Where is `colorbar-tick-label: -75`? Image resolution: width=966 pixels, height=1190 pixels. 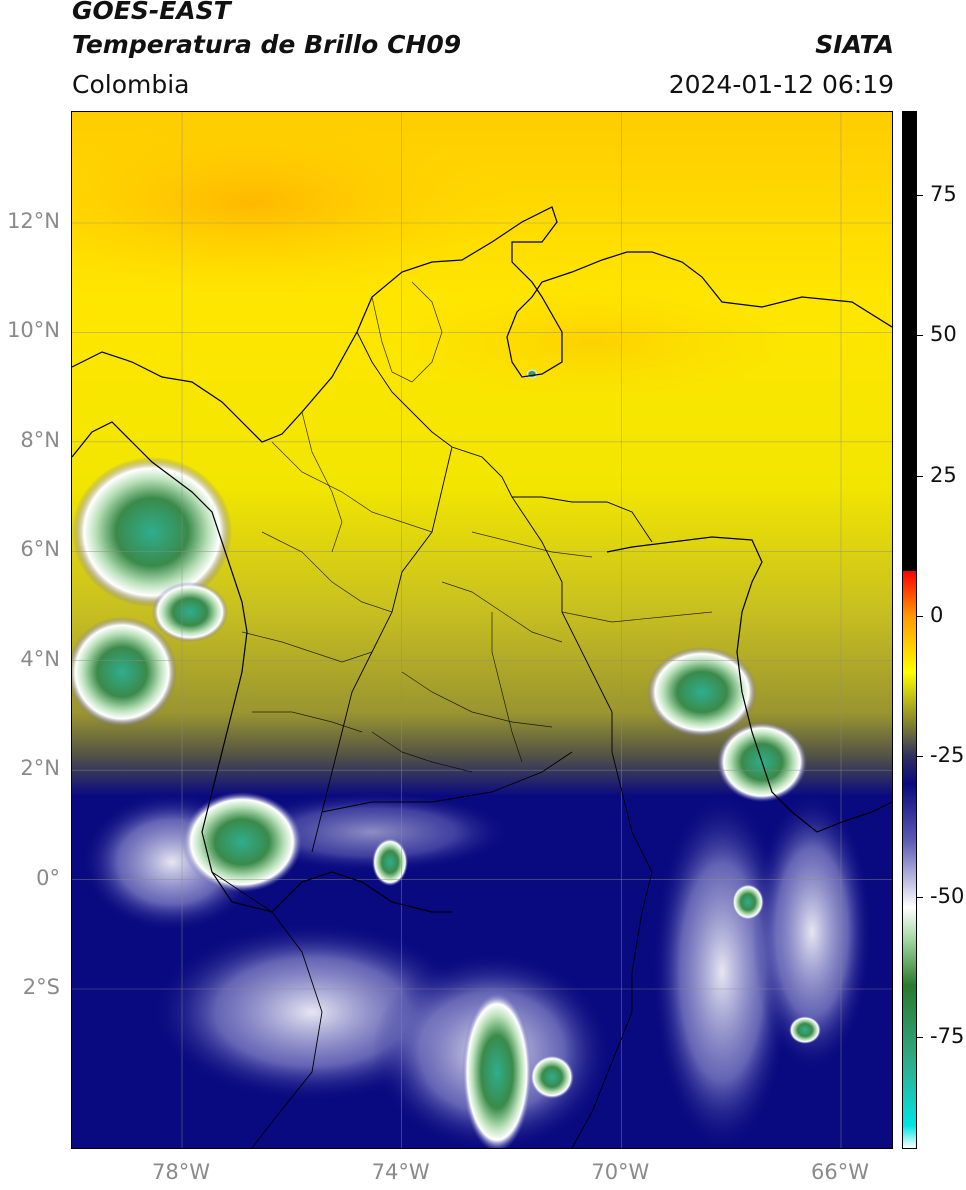 colorbar-tick-label: -75 is located at coordinates (947, 1035).